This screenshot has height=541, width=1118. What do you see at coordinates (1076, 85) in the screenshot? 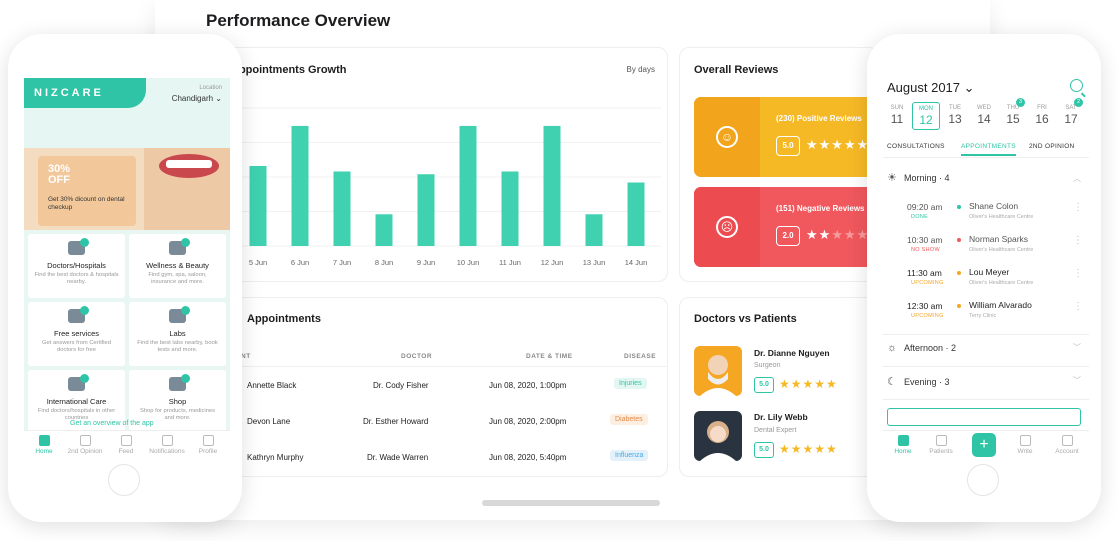
I see `search-icon` at bounding box center [1076, 85].